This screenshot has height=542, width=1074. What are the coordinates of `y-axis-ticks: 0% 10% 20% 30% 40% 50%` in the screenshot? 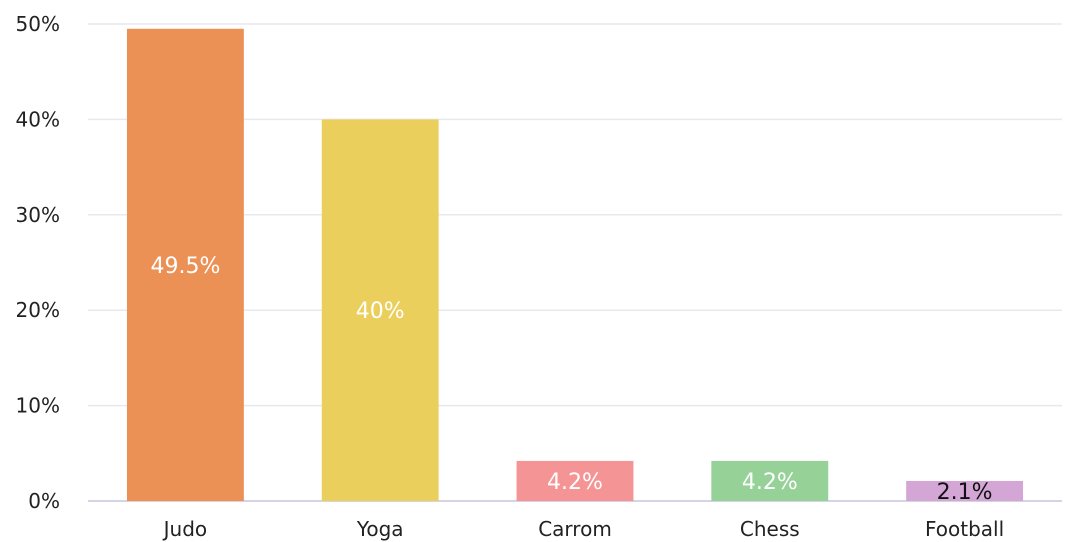 It's located at (38, 262).